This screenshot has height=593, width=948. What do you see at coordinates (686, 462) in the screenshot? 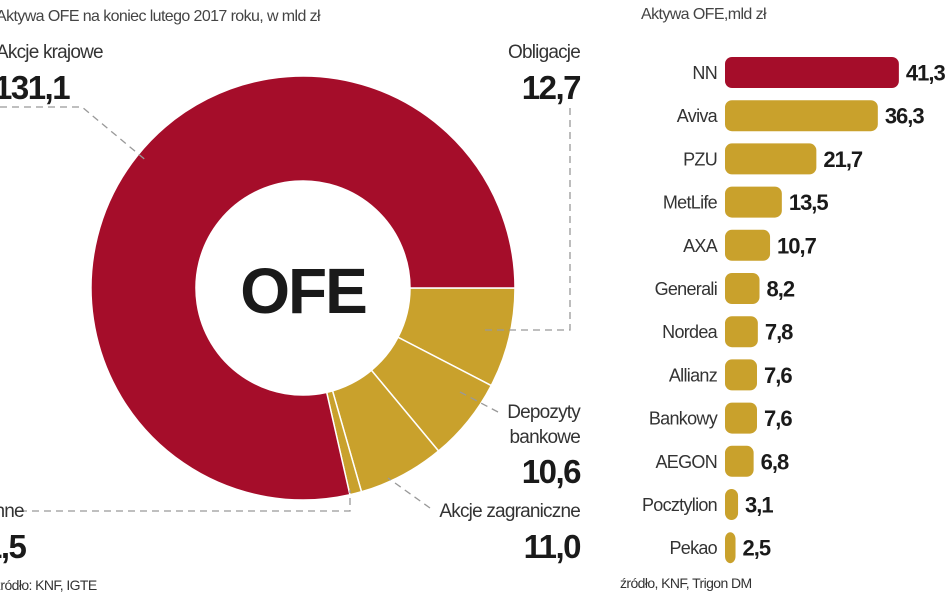
I see `bar-label-aegon: AEGON` at bounding box center [686, 462].